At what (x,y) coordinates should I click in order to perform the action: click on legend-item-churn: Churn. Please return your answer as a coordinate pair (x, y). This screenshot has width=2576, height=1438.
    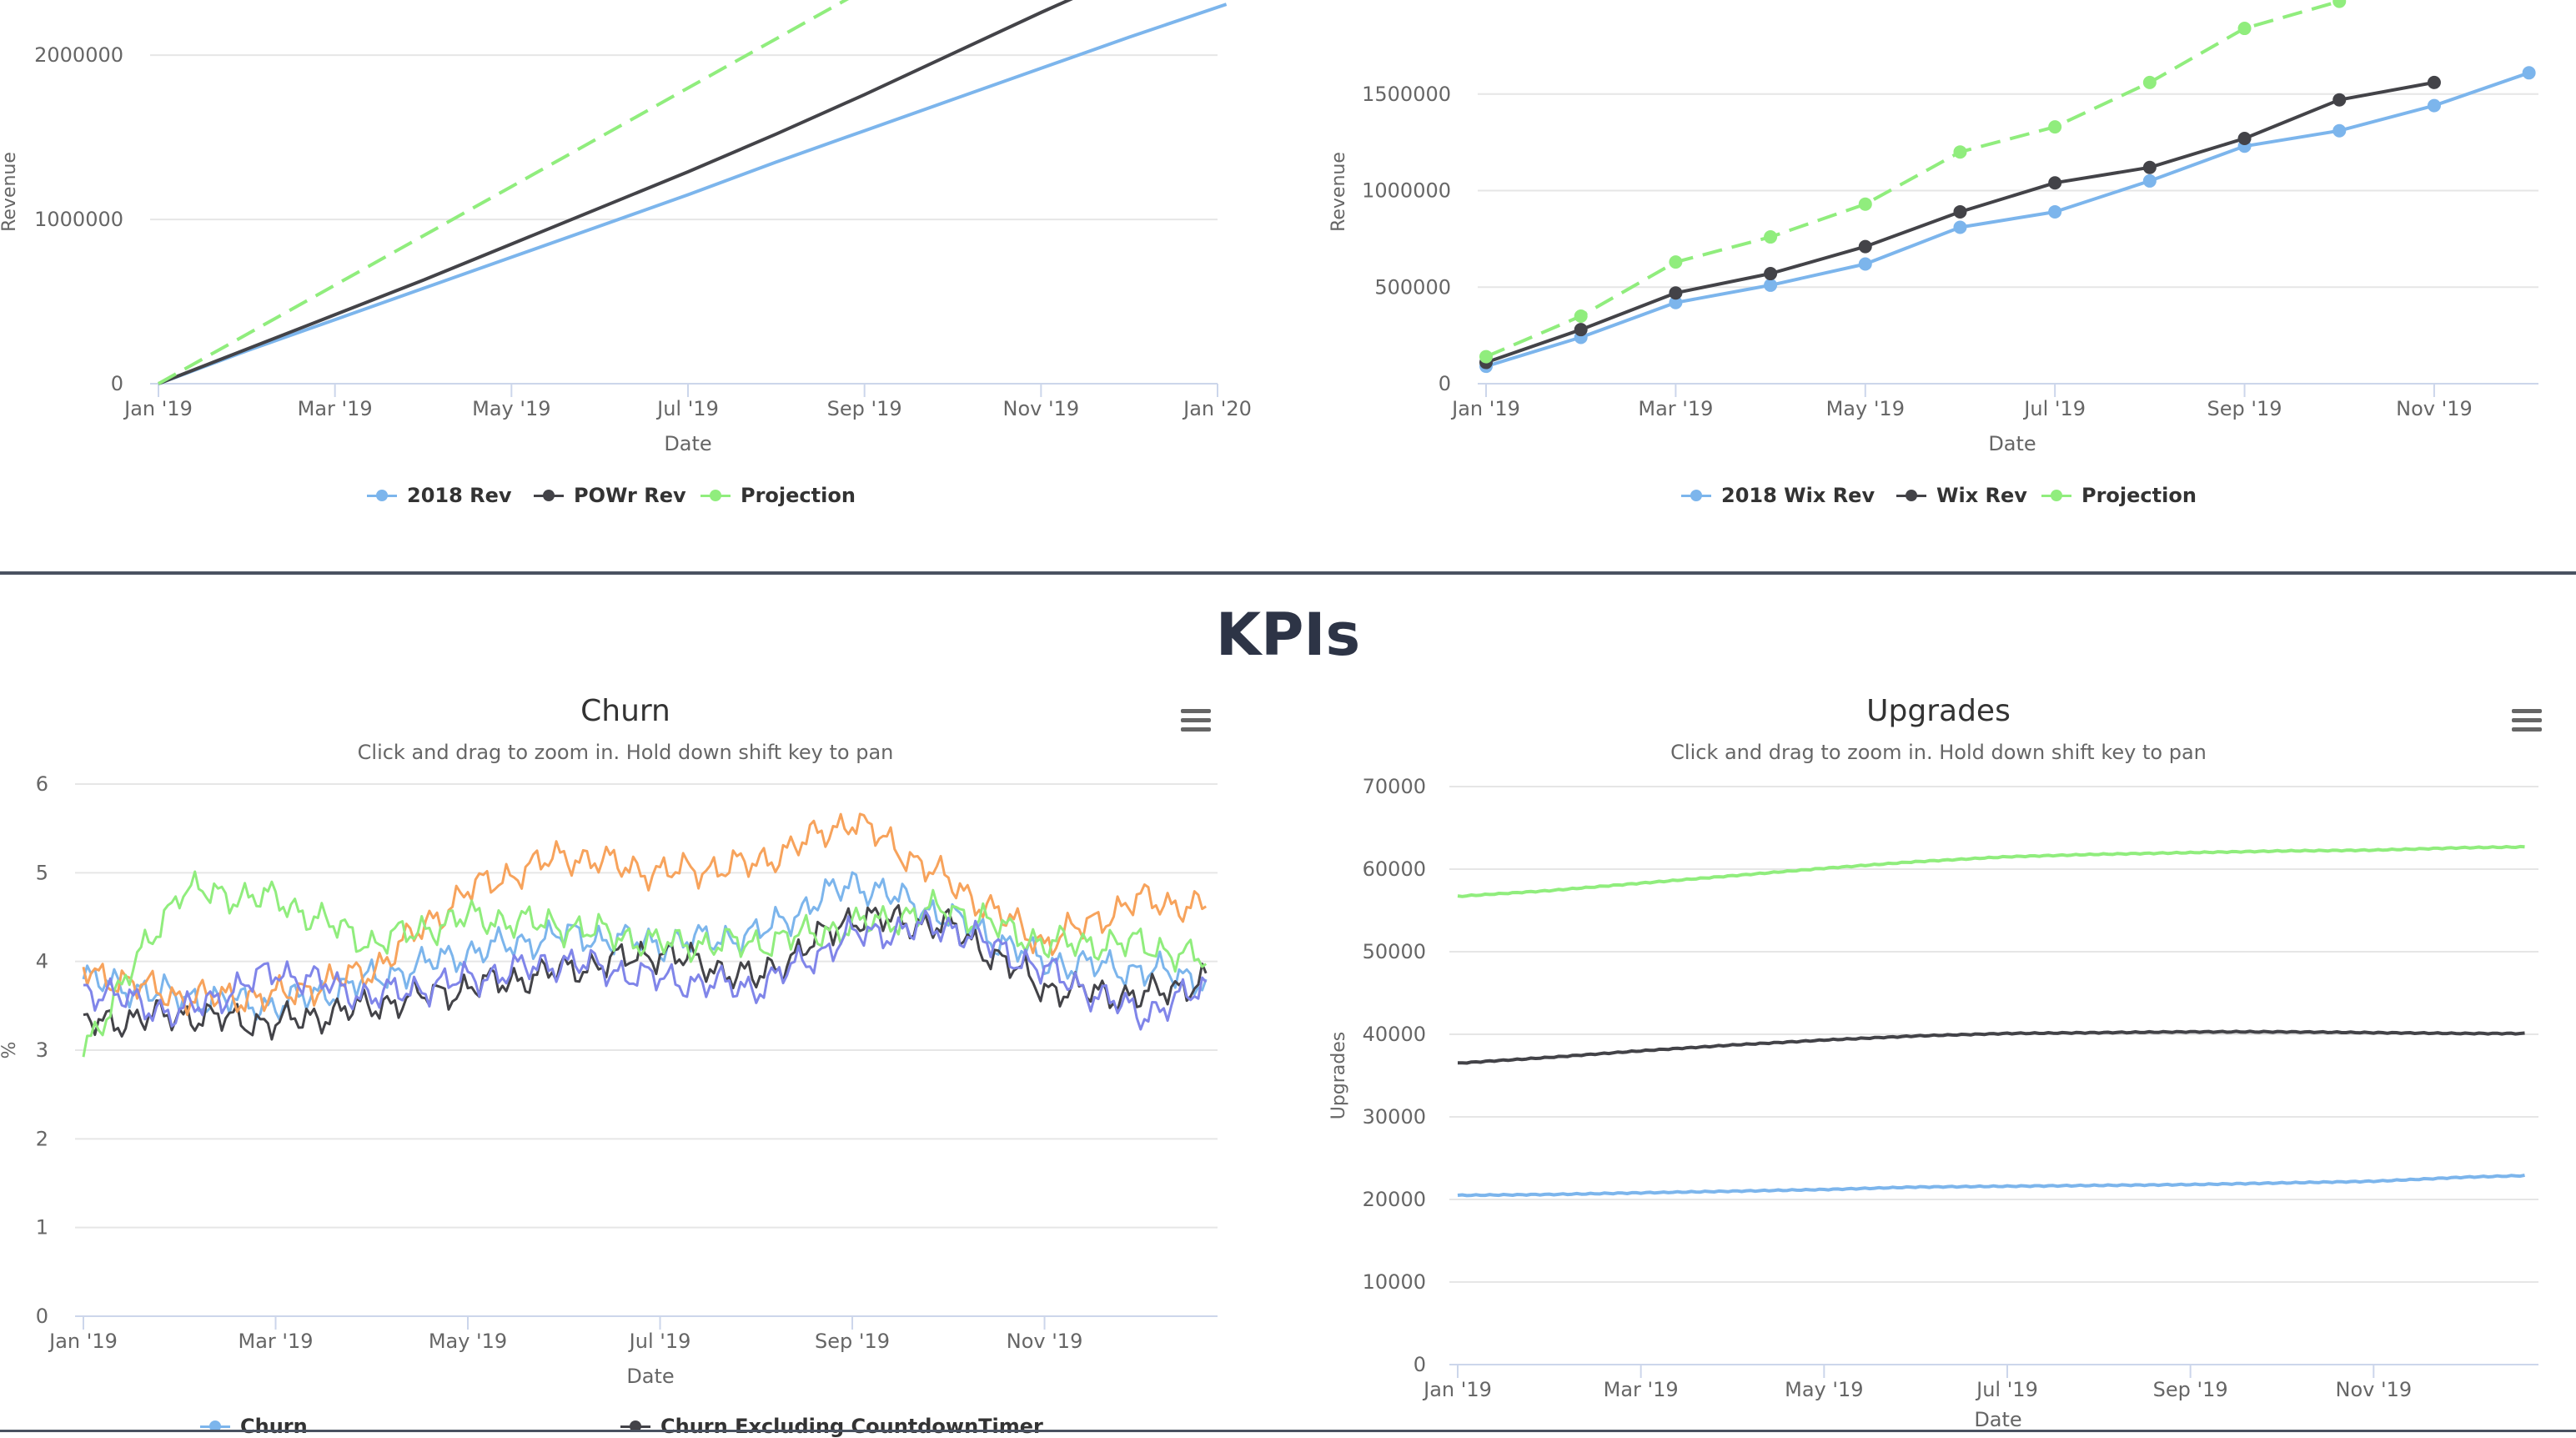
    Looking at the image, I should click on (254, 1426).